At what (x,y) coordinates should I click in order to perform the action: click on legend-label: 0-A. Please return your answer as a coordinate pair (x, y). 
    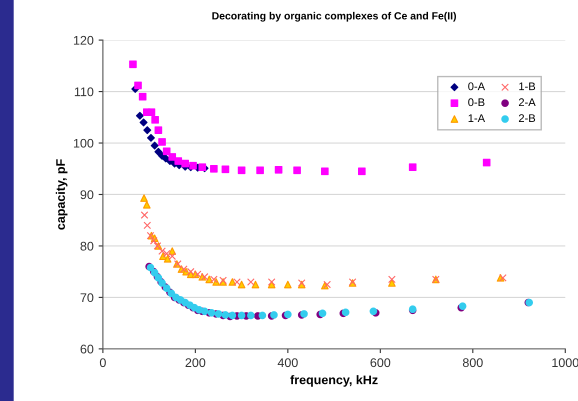
    Looking at the image, I should click on (477, 86).